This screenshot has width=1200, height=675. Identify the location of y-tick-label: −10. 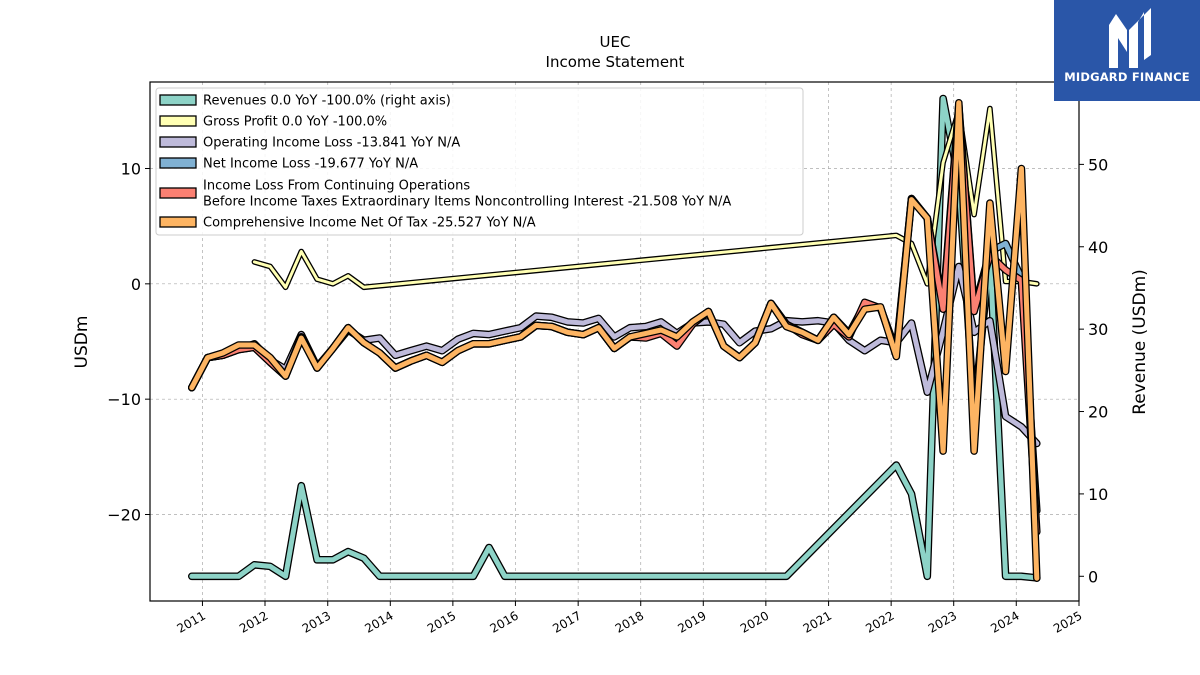
(124, 399).